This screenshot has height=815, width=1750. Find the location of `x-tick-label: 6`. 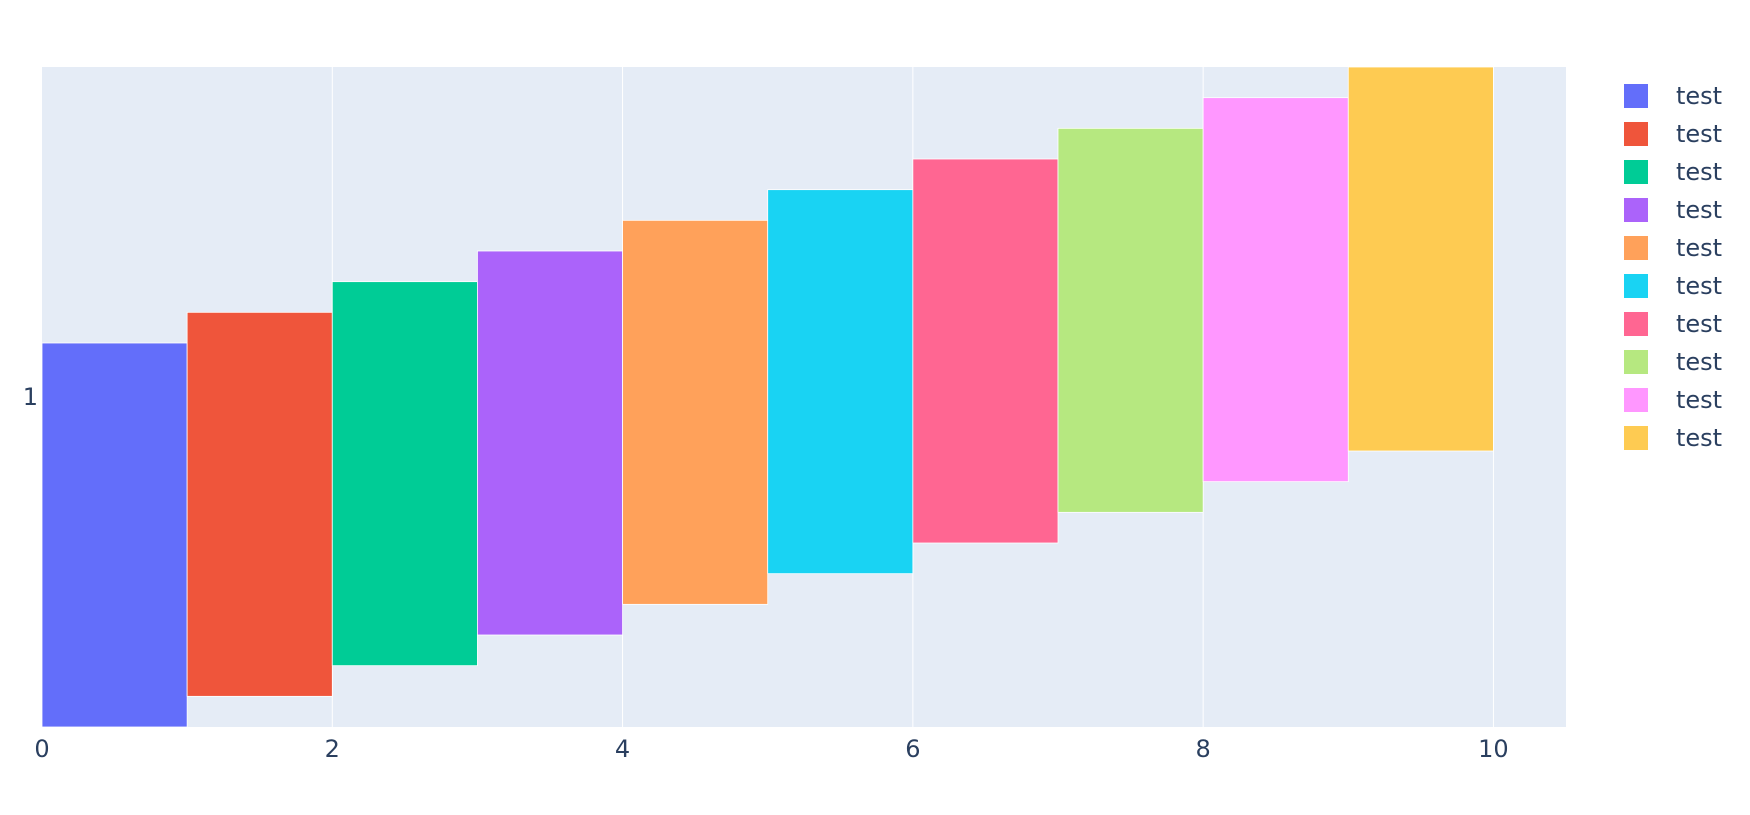

x-tick-label: 6 is located at coordinates (912, 749).